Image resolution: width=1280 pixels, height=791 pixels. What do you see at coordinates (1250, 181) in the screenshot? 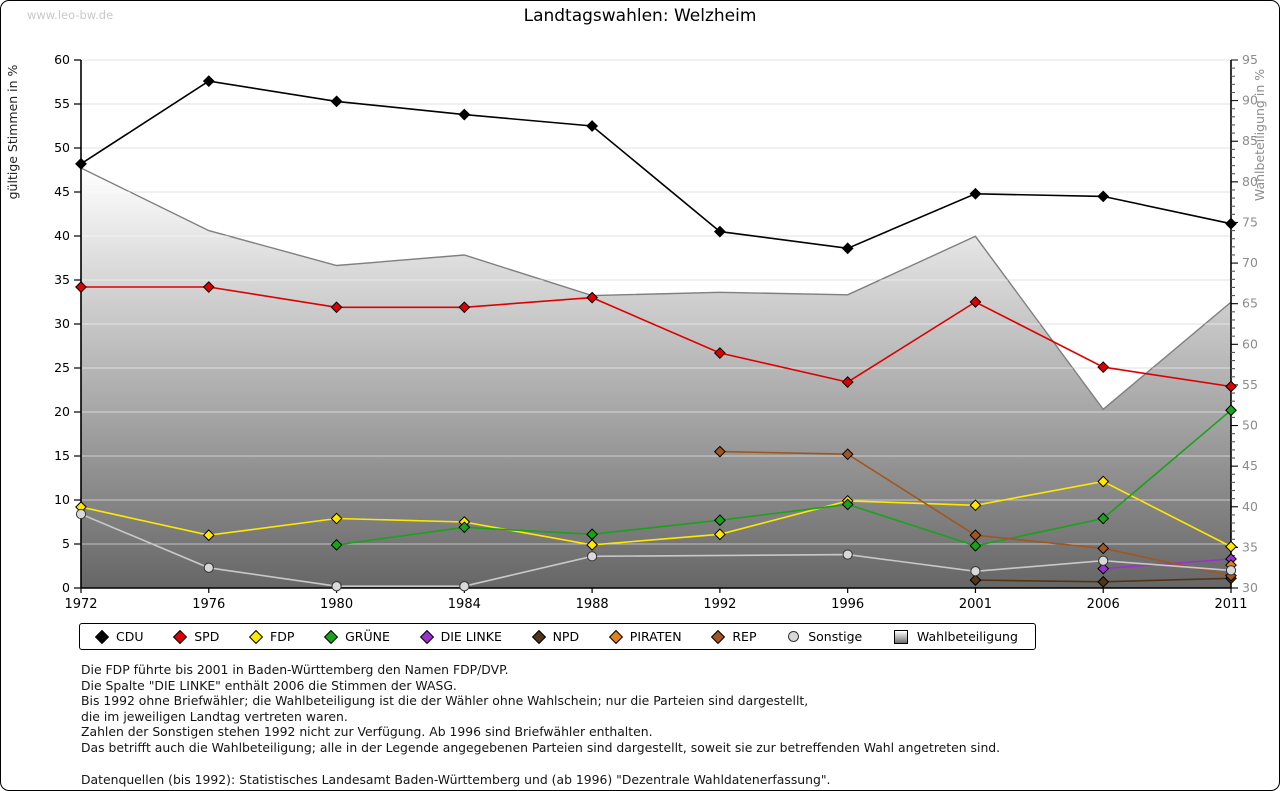
I see `svg-text: 80` at bounding box center [1250, 181].